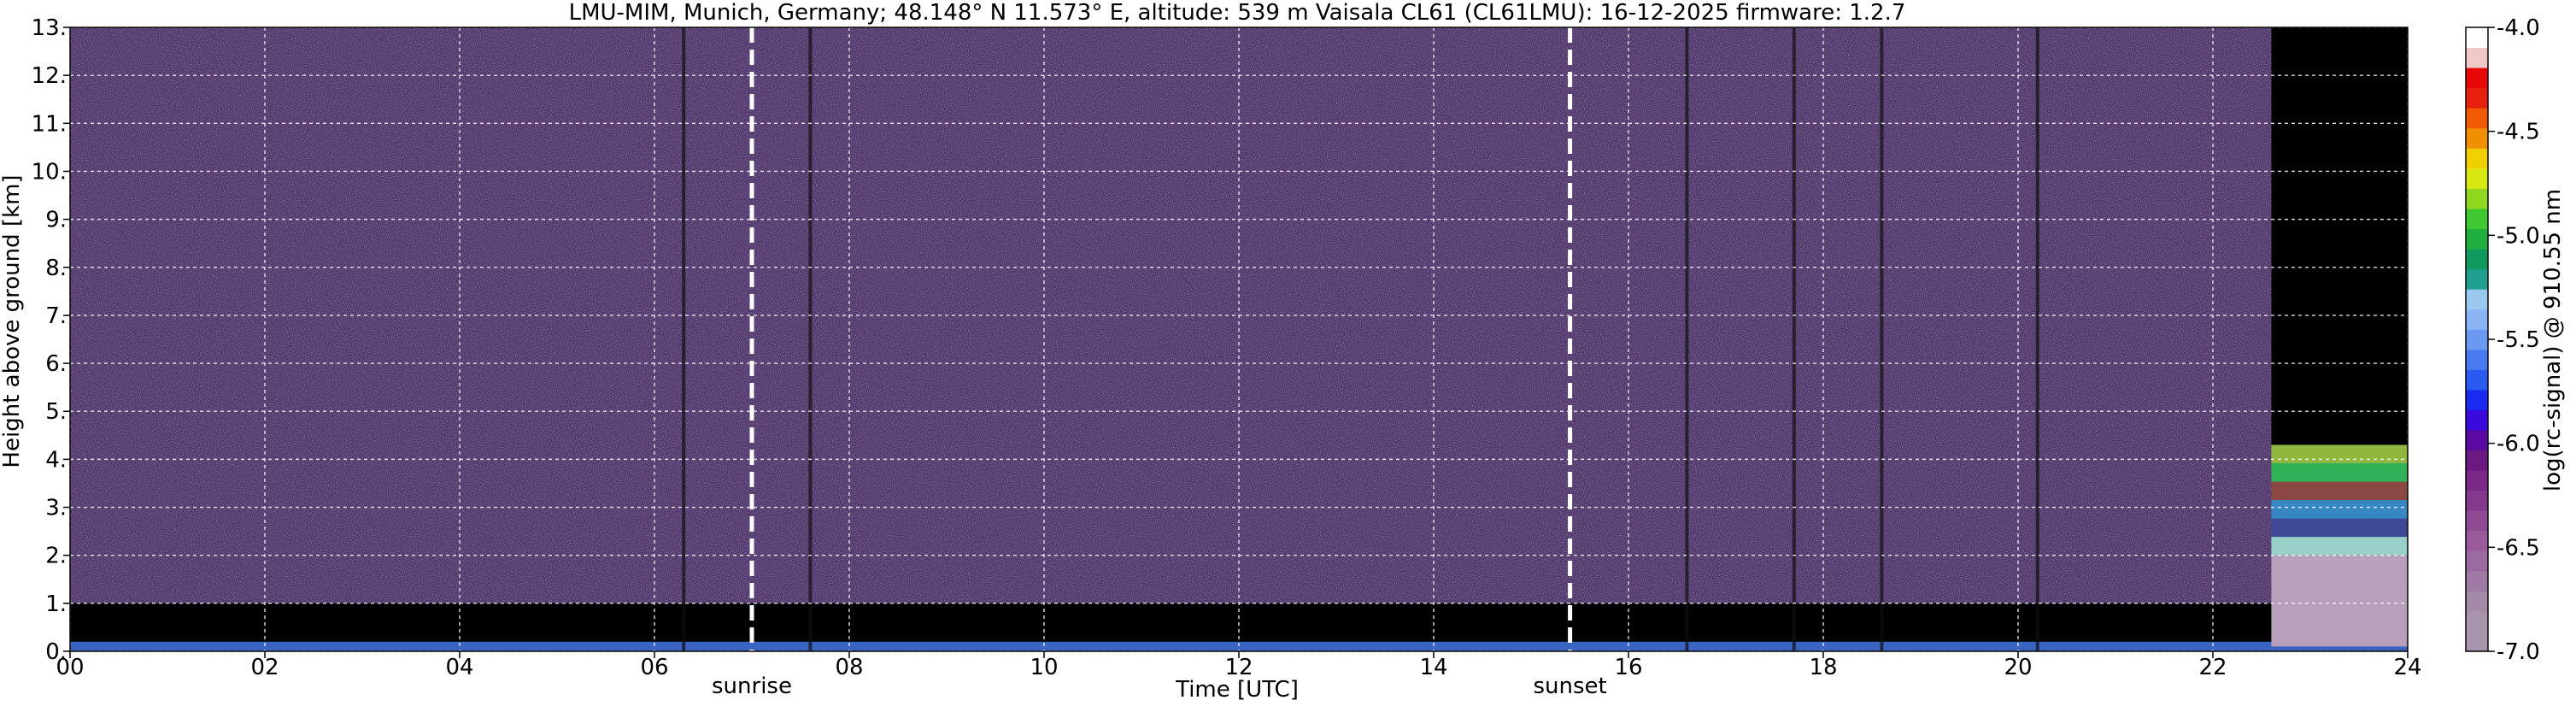 This screenshot has width=2576, height=706. Describe the element at coordinates (1171, 622) in the screenshot. I see `region-low-level-black-band` at that location.